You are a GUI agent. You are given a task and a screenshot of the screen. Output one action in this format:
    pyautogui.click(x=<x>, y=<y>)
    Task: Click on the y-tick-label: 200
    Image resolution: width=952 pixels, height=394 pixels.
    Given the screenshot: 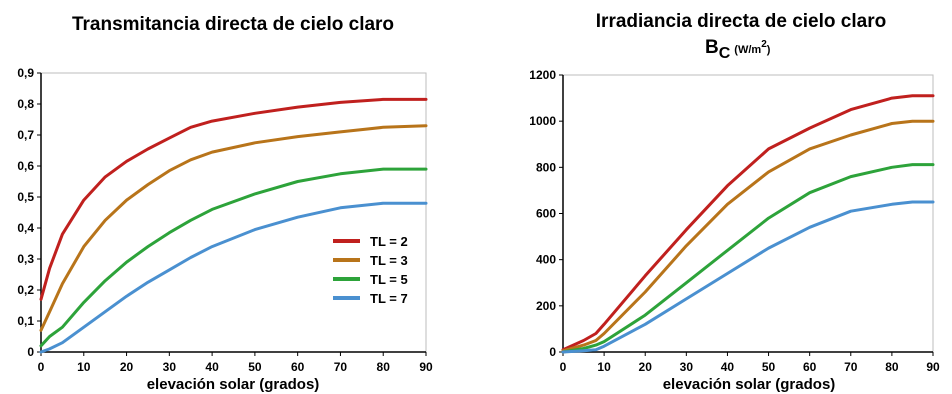 What is the action you would take?
    pyautogui.click(x=546, y=306)
    